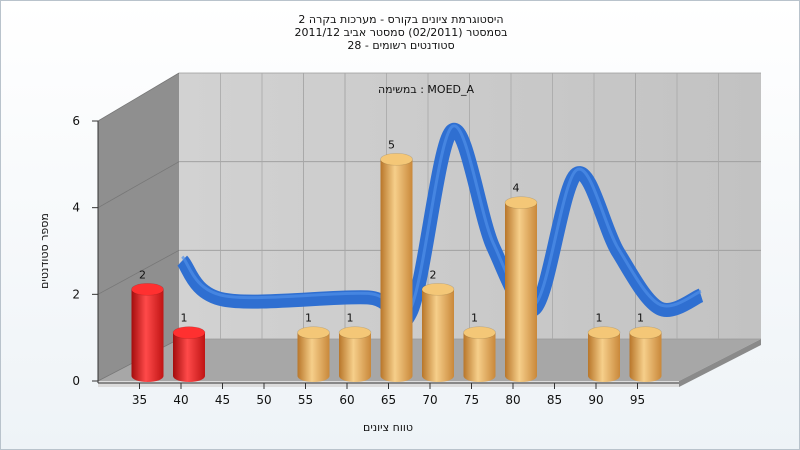 Image resolution: width=800 pixels, height=450 pixels. Describe the element at coordinates (512, 400) in the screenshot. I see `x-tick-label: 80` at that location.